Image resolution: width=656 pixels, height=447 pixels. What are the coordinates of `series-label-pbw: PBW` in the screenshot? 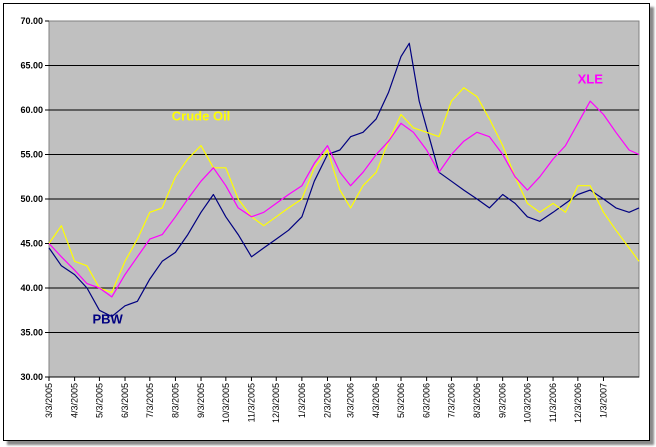 It's located at (107, 319).